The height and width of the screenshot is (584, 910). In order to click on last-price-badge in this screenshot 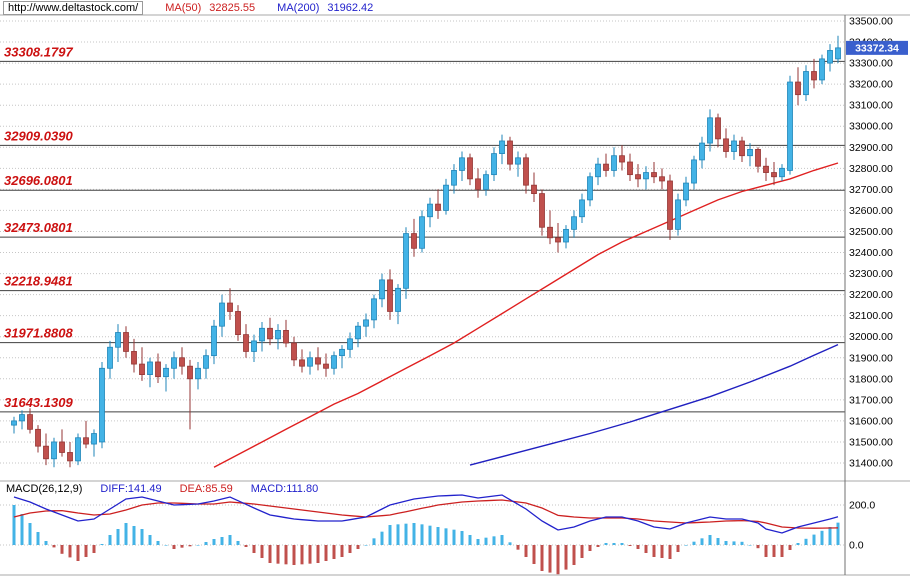, I will do `click(877, 47)`.